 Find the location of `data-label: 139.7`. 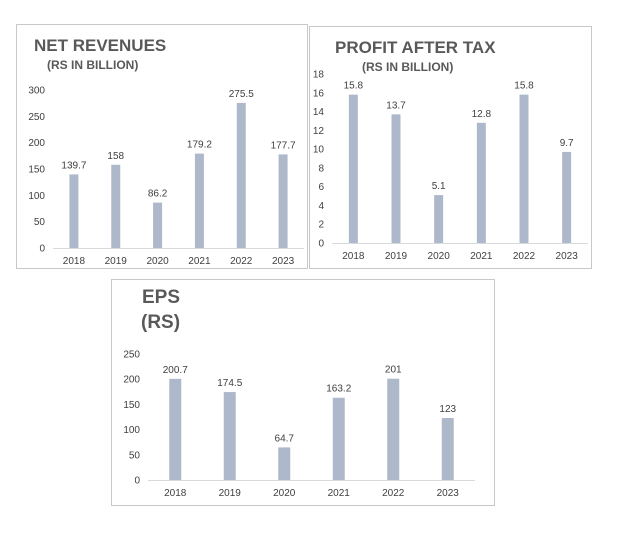

data-label: 139.7 is located at coordinates (73, 165).